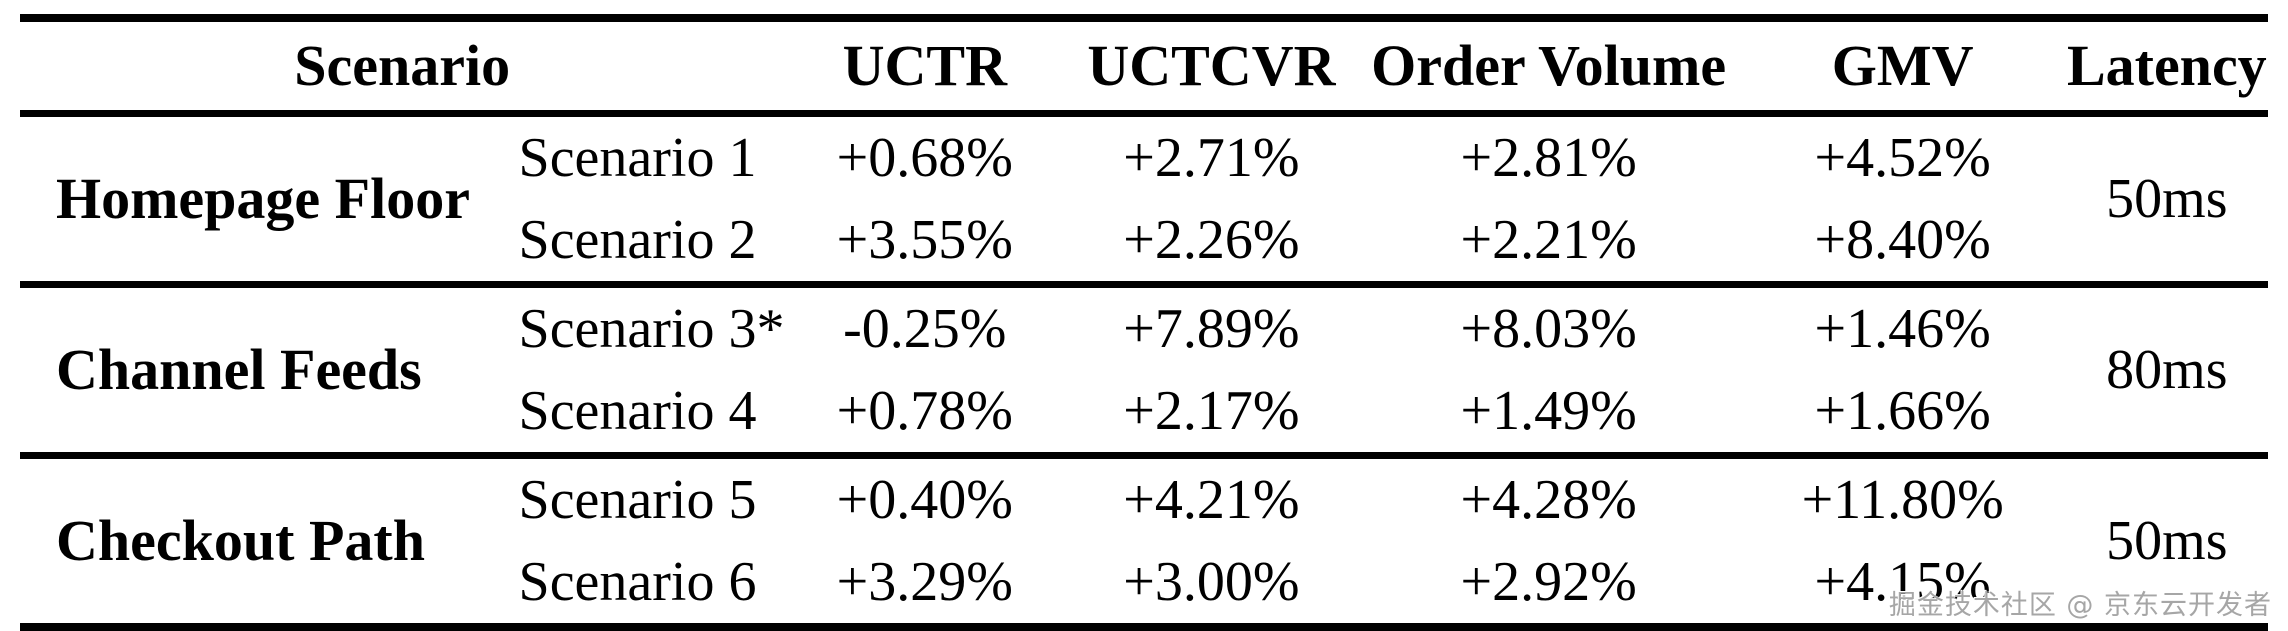 The height and width of the screenshot is (631, 2288). What do you see at coordinates (924, 65) in the screenshot?
I see `col-header-uctr: UCTR` at bounding box center [924, 65].